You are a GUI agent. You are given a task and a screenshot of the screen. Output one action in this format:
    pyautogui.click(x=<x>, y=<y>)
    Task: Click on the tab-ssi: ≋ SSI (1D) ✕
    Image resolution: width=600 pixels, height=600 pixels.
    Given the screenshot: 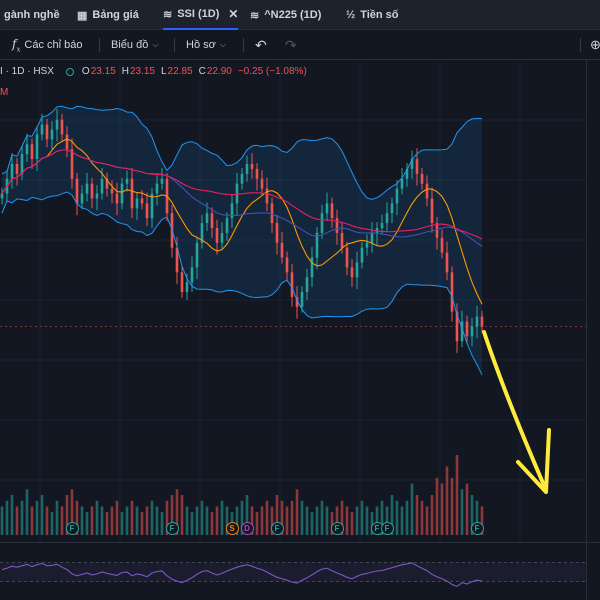 What is the action you would take?
    pyautogui.click(x=201, y=15)
    